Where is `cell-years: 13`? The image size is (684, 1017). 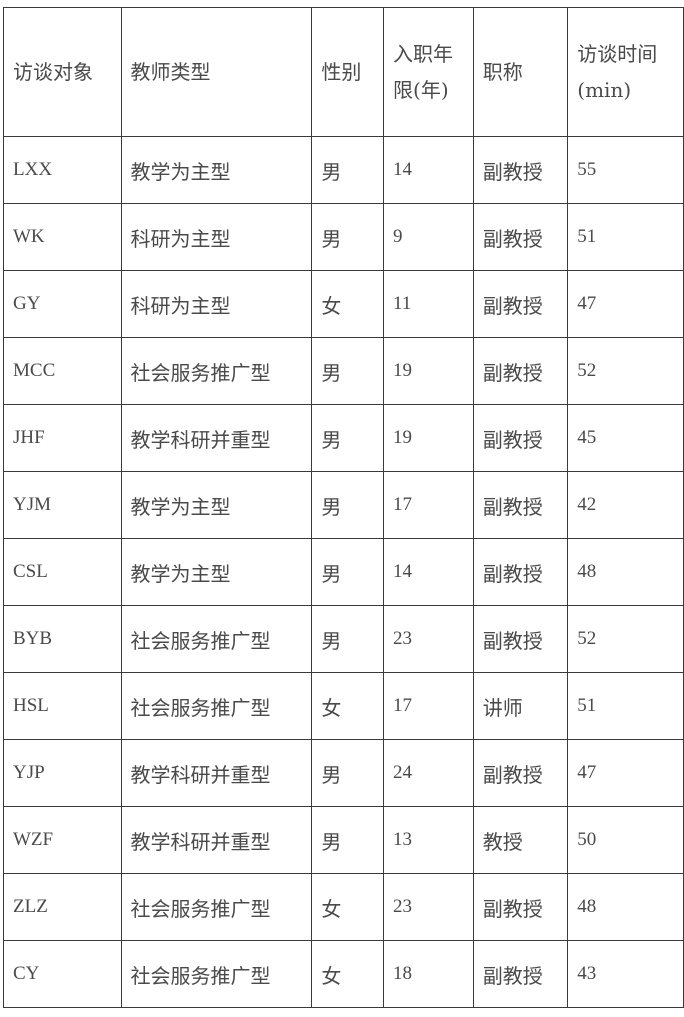
cell-years: 13 is located at coordinates (428, 840).